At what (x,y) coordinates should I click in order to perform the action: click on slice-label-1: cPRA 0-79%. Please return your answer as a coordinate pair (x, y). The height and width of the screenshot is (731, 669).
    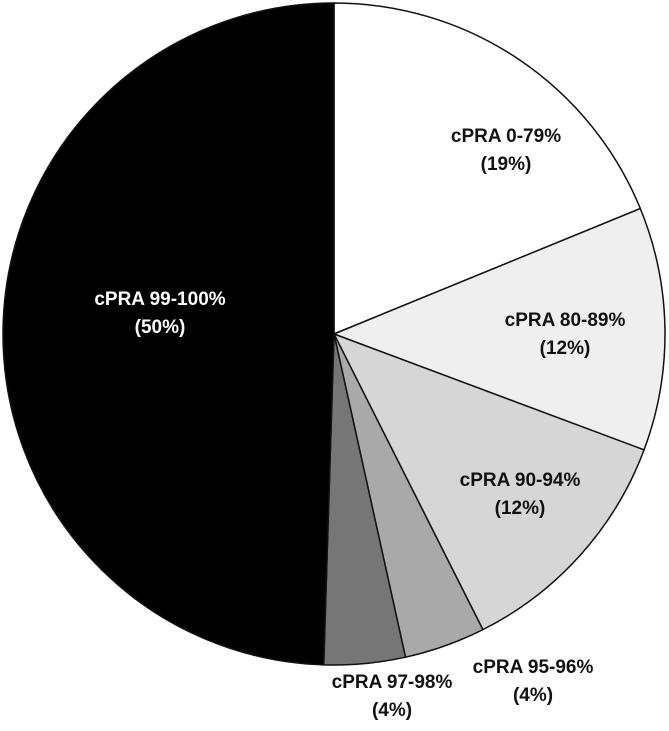
    Looking at the image, I should click on (506, 136).